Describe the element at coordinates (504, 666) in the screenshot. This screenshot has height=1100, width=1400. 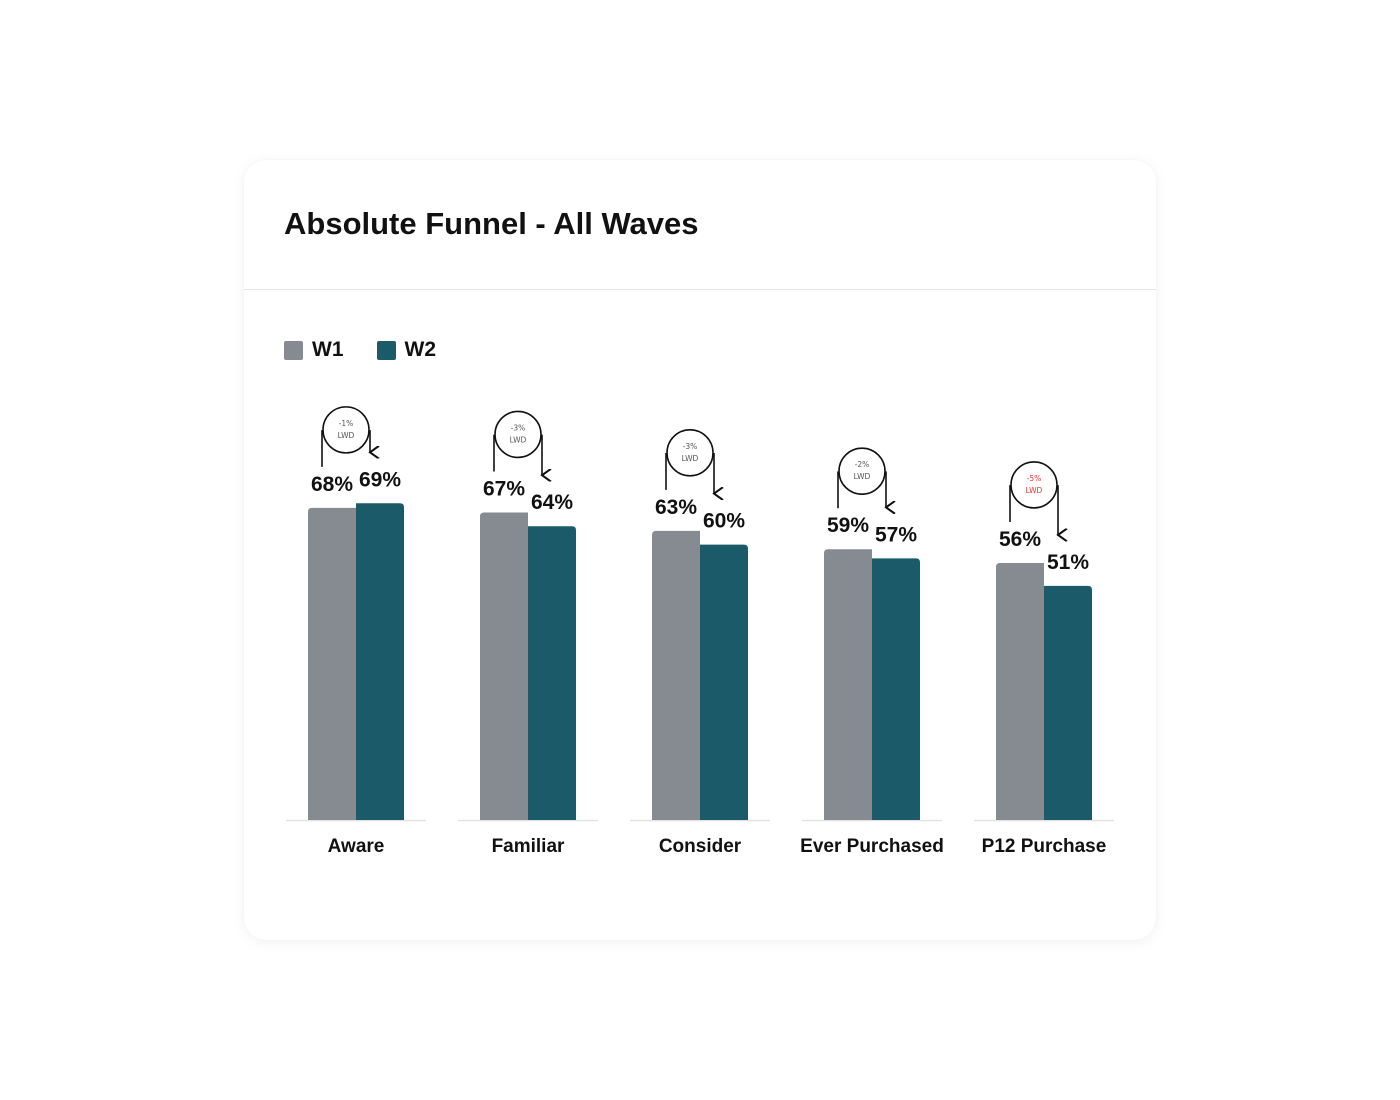
I see `bar-w1-familiar` at that location.